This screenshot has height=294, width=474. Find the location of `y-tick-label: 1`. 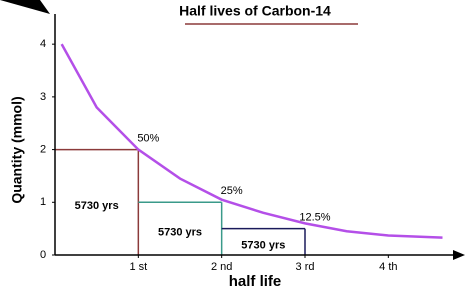

y-tick-label: 1 is located at coordinates (43, 202).